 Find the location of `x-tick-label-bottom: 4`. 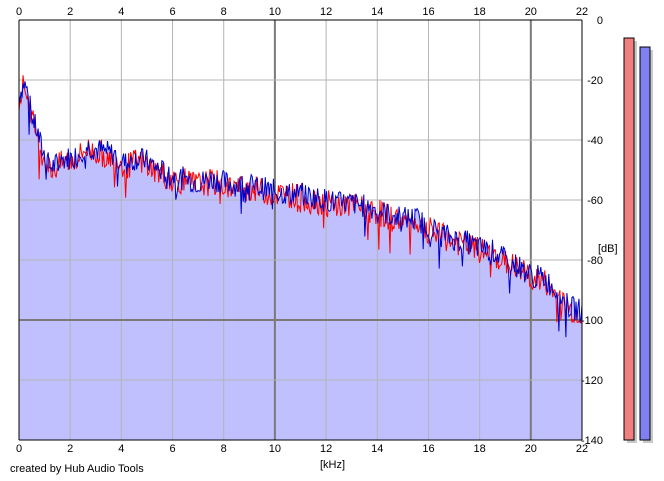

x-tick-label-bottom: 4 is located at coordinates (121, 449).